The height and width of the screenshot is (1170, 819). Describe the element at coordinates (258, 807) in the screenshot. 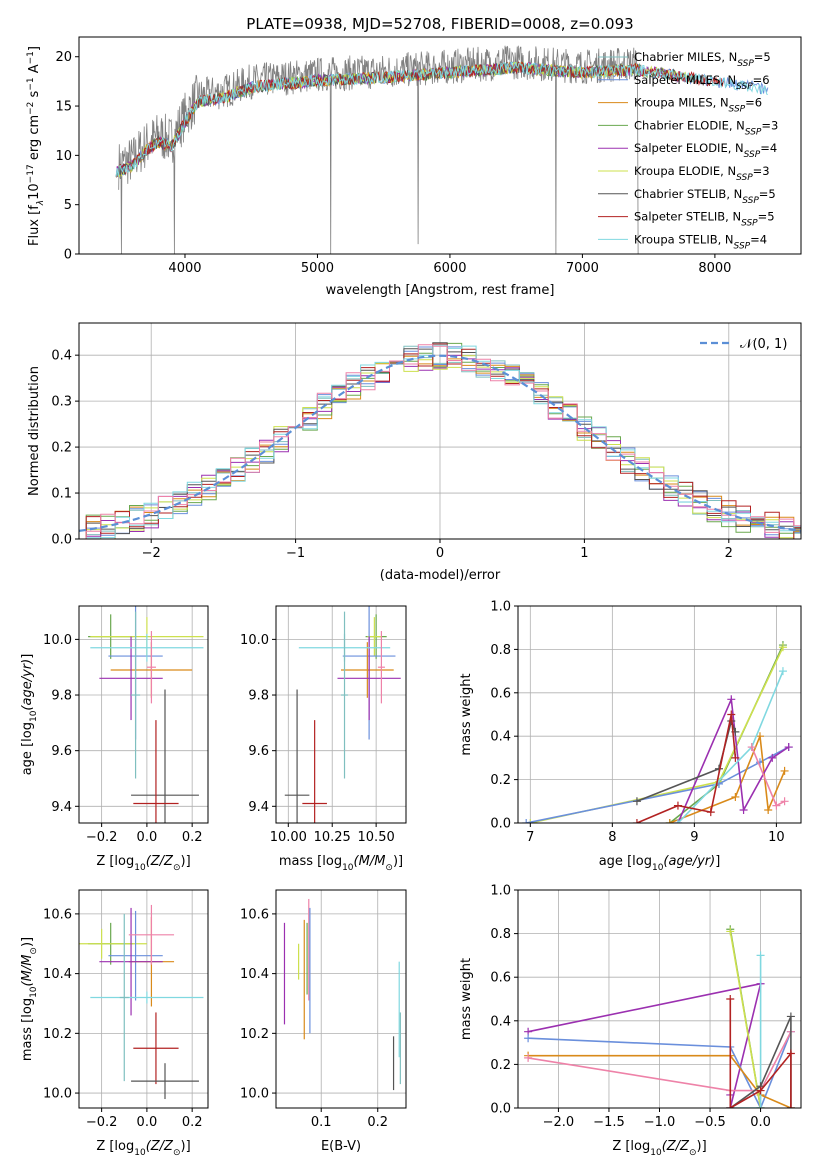

I see `y-tick-label: 9.4` at that location.